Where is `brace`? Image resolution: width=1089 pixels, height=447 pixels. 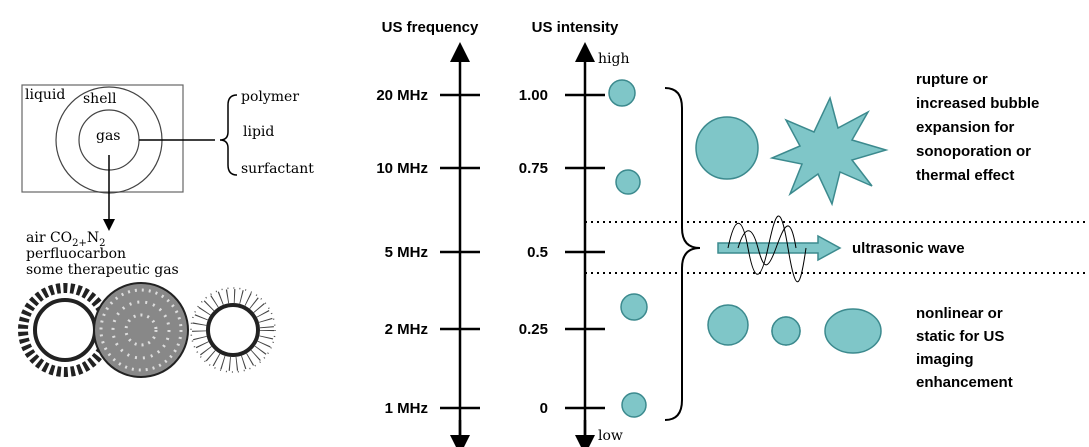
brace is located at coordinates (228, 135).